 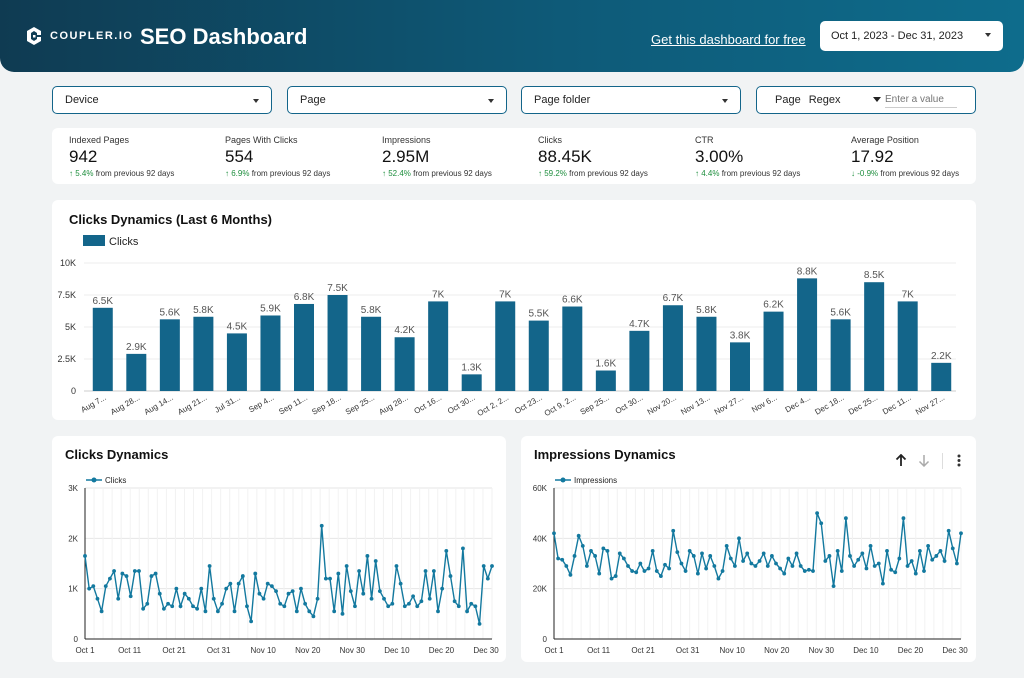 What do you see at coordinates (288, 575) in the screenshot?
I see `series-line` at bounding box center [288, 575].